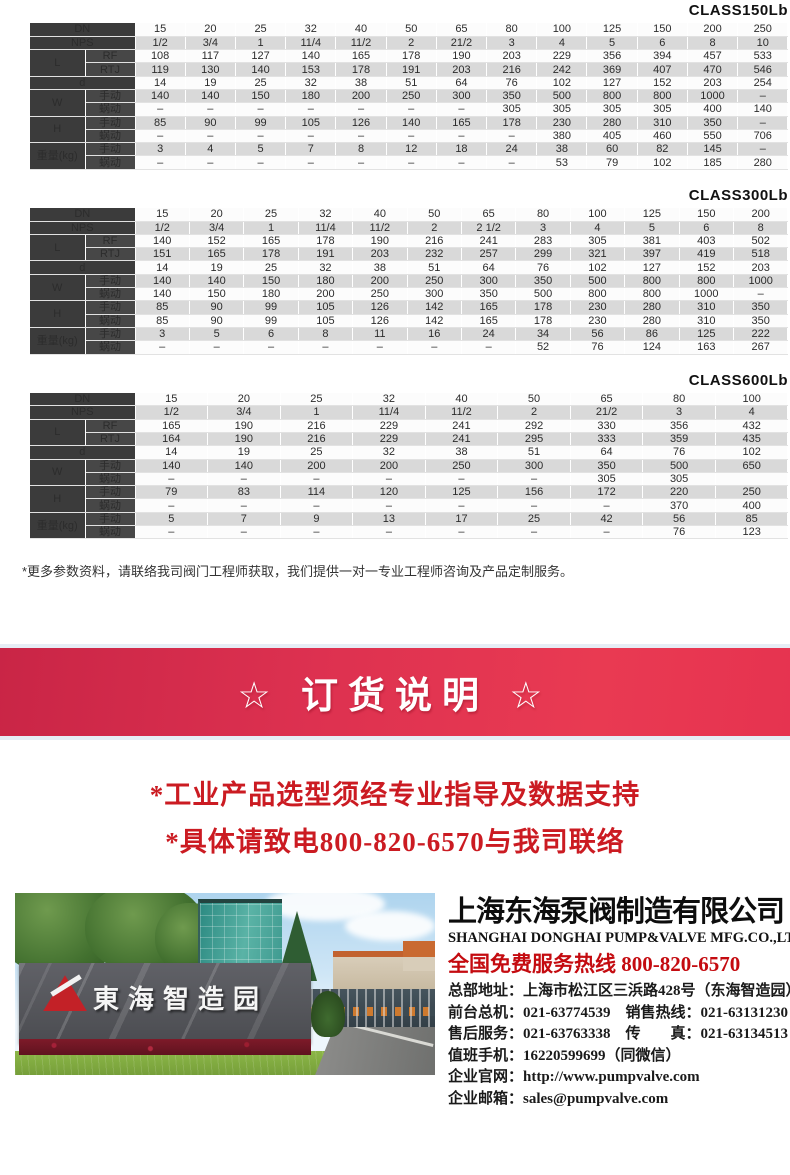 The image size is (790, 1175). What do you see at coordinates (172, 452) in the screenshot?
I see `table-cell: 14` at bounding box center [172, 452].